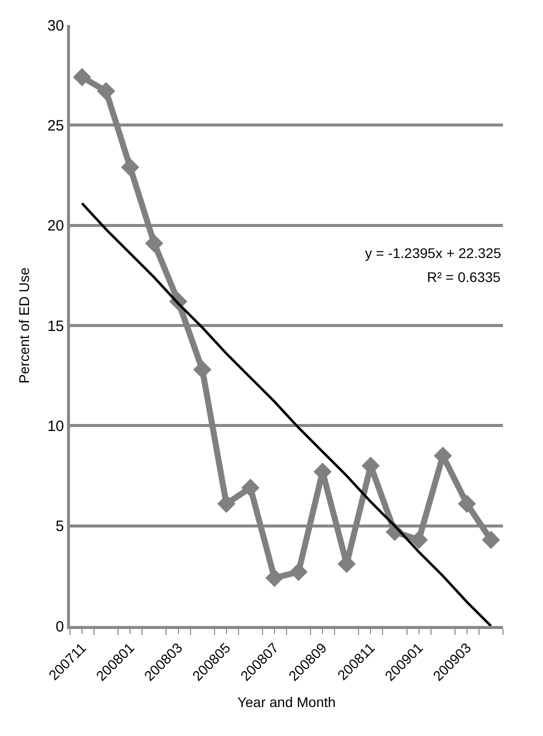  I want to click on annotation: R² = 0.6335, so click(464, 277).